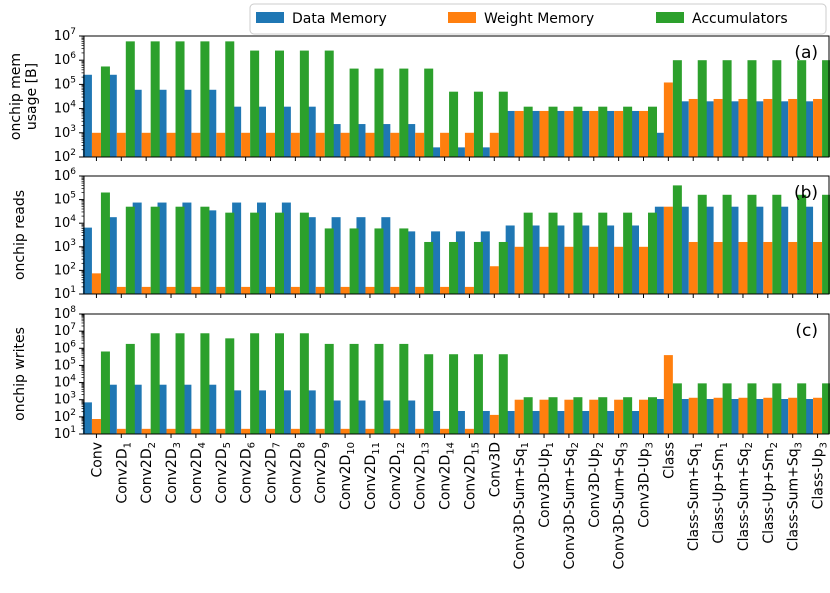 Image resolution: width=830 pixels, height=593 pixels. I want to click on y-tick-label: 106, so click(65, 59).